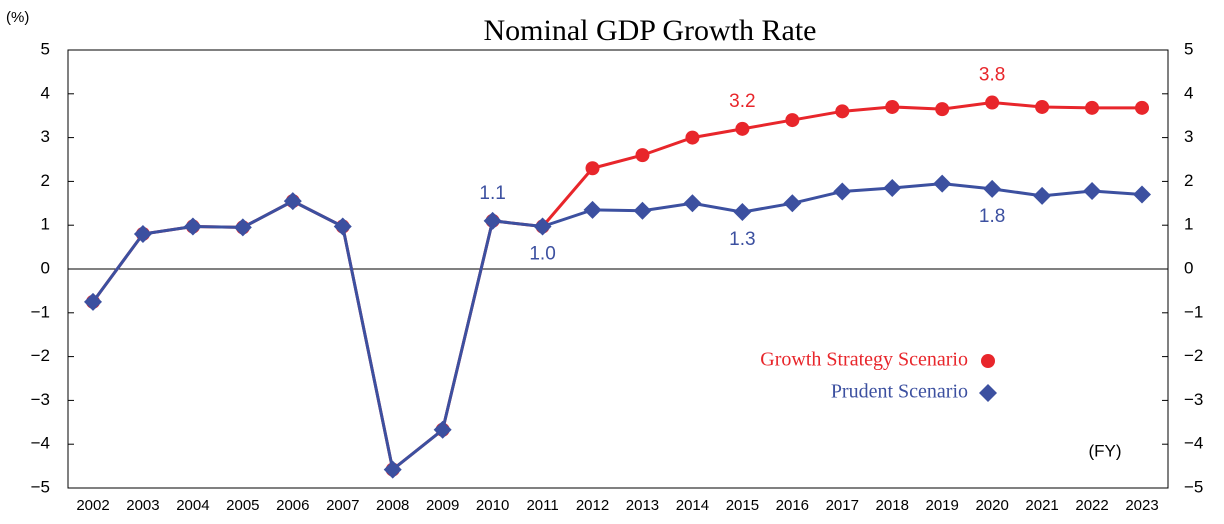 The height and width of the screenshot is (524, 1224). Describe the element at coordinates (642, 505) in the screenshot. I see `x-tick-label: 2013` at that location.